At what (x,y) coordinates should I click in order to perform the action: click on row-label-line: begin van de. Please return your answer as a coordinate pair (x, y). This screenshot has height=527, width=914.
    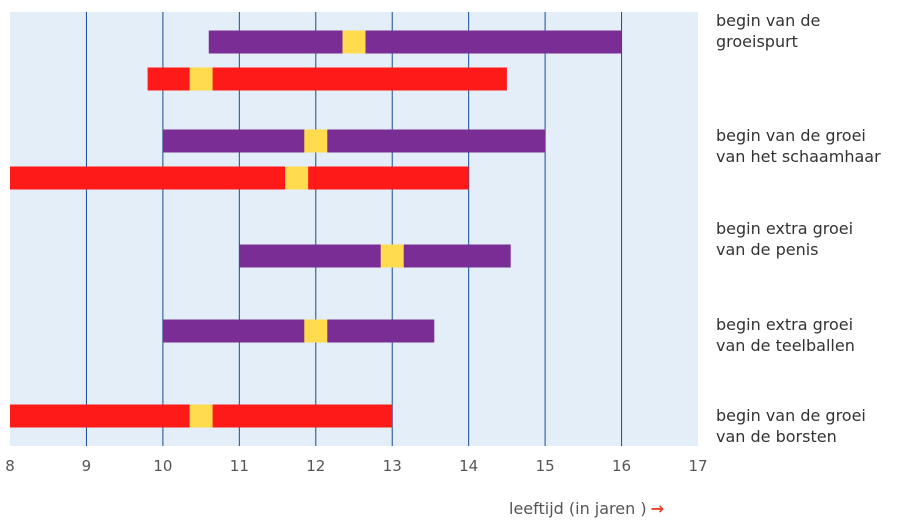
    Looking at the image, I should click on (811, 20).